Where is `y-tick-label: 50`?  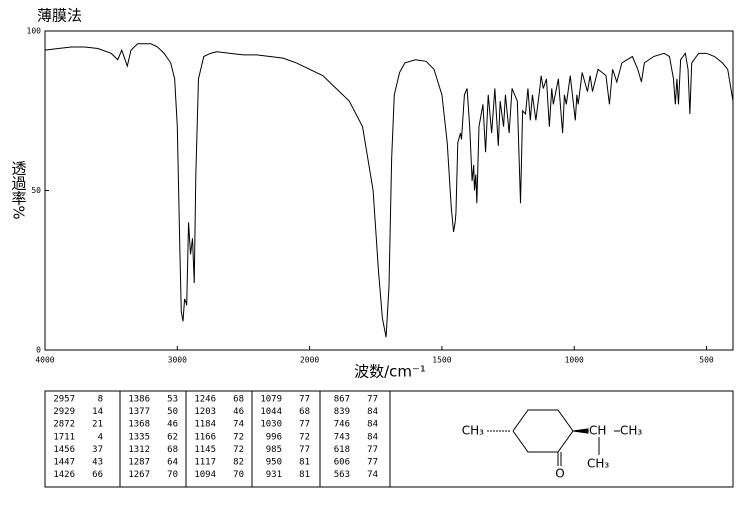
y-tick-label: 50 is located at coordinates (36, 190).